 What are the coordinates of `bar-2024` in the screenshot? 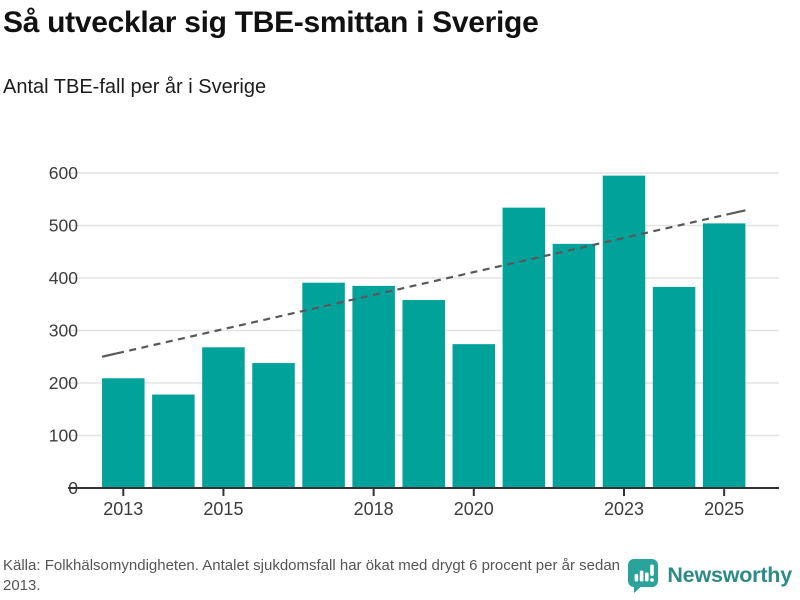 It's located at (674, 387).